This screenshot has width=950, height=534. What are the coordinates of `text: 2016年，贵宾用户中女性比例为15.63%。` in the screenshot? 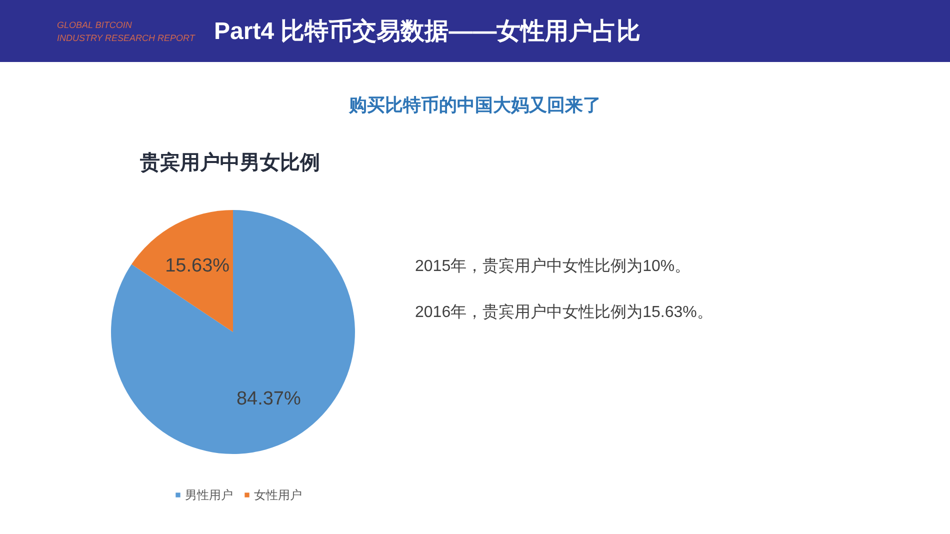 It's located at (564, 312).